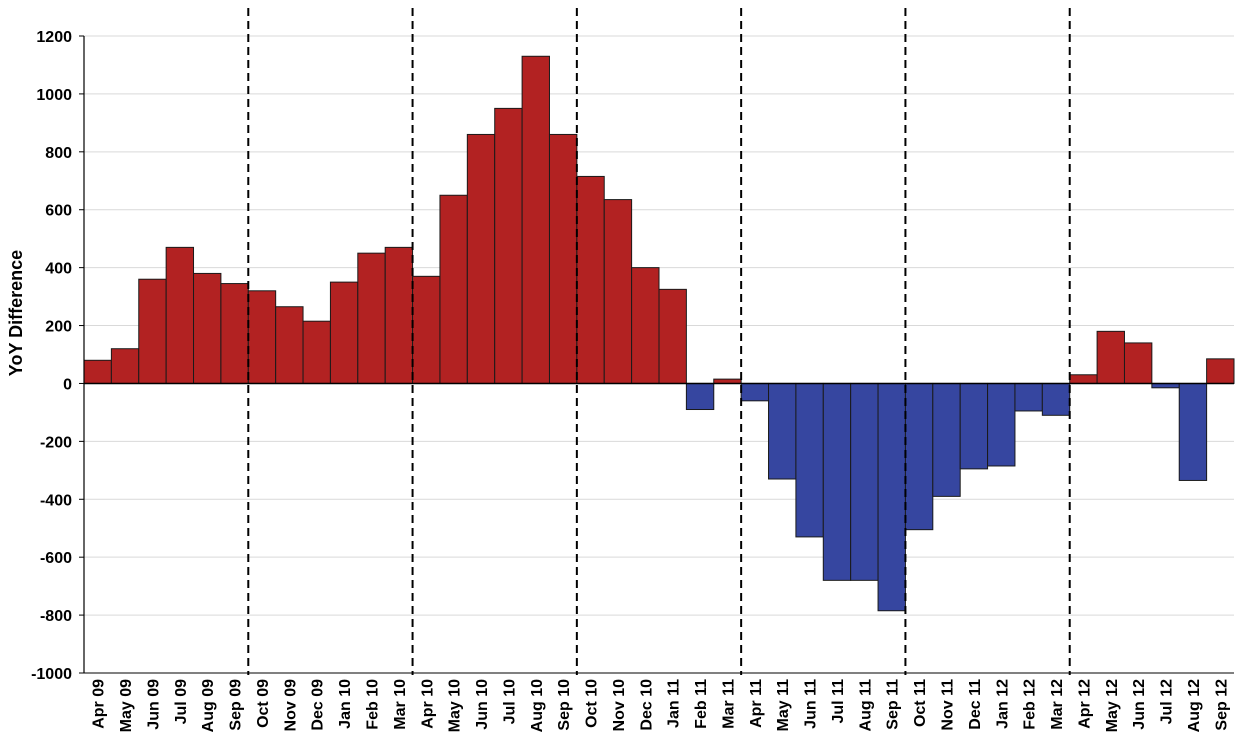 The image size is (1235, 753). Describe the element at coordinates (99, 704) in the screenshot. I see `x-tick-label: Apr 09` at that location.